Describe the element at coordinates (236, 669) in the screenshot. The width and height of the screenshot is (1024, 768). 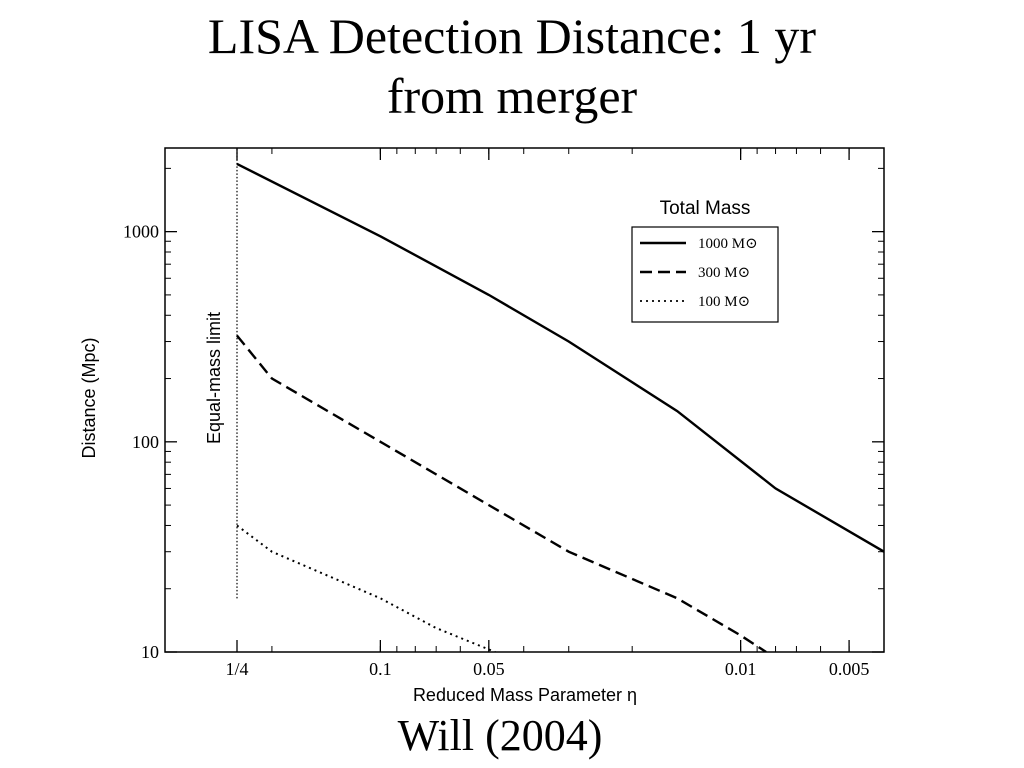
I see `x-tick-label: 1/4` at that location.